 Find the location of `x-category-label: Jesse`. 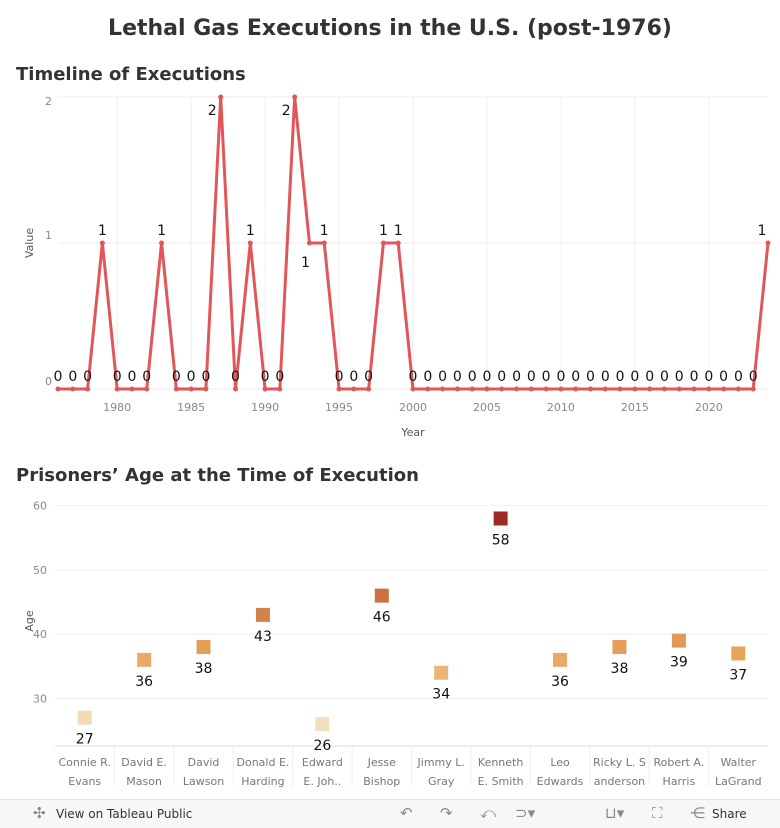

x-category-label: Jesse is located at coordinates (381, 762).